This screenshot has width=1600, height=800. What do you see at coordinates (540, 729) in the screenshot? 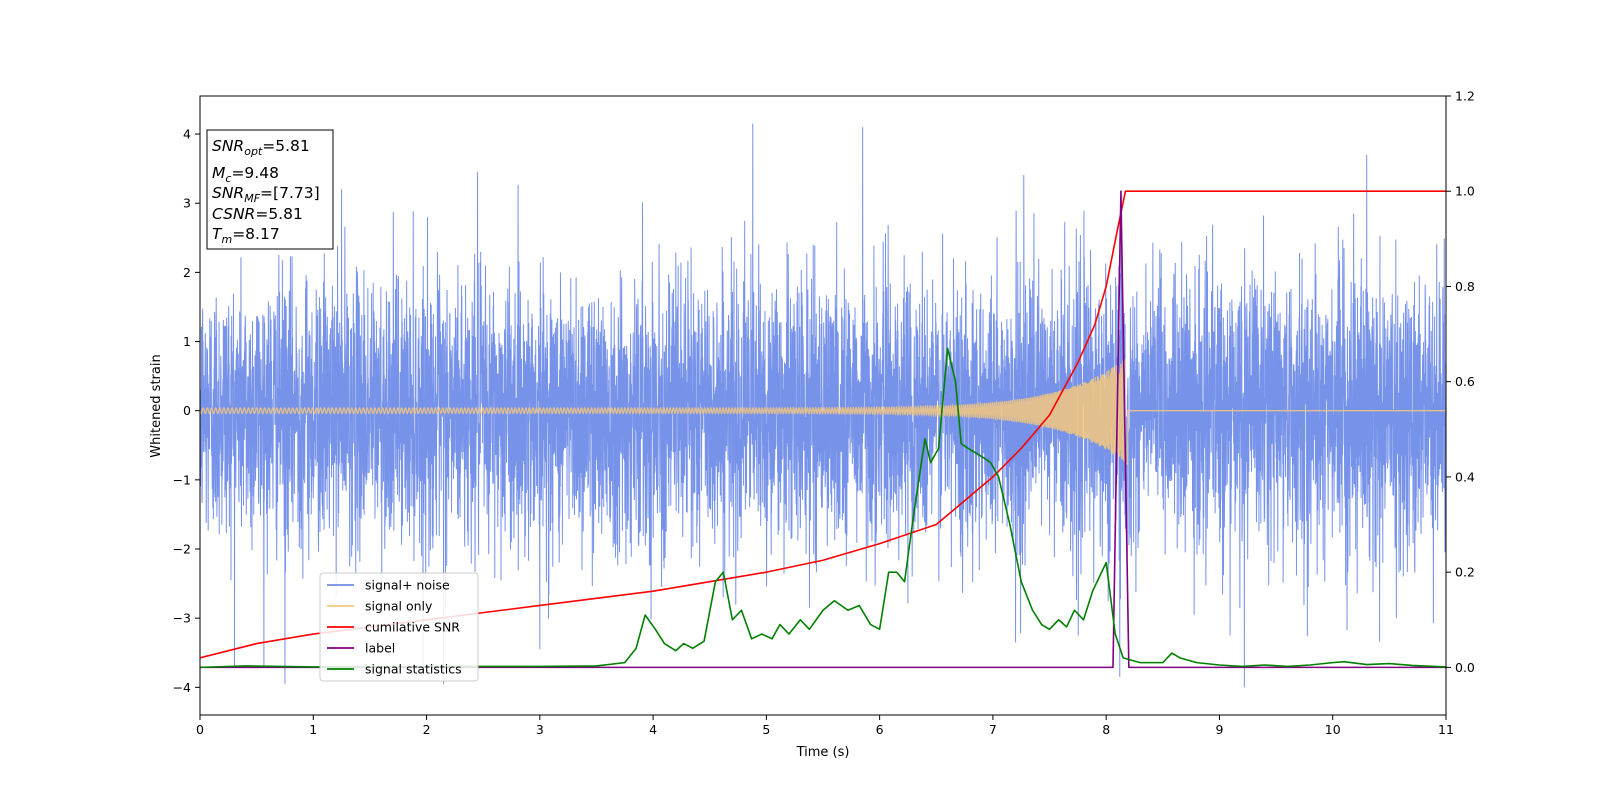
I see `x-tick-label: 3` at bounding box center [540, 729].